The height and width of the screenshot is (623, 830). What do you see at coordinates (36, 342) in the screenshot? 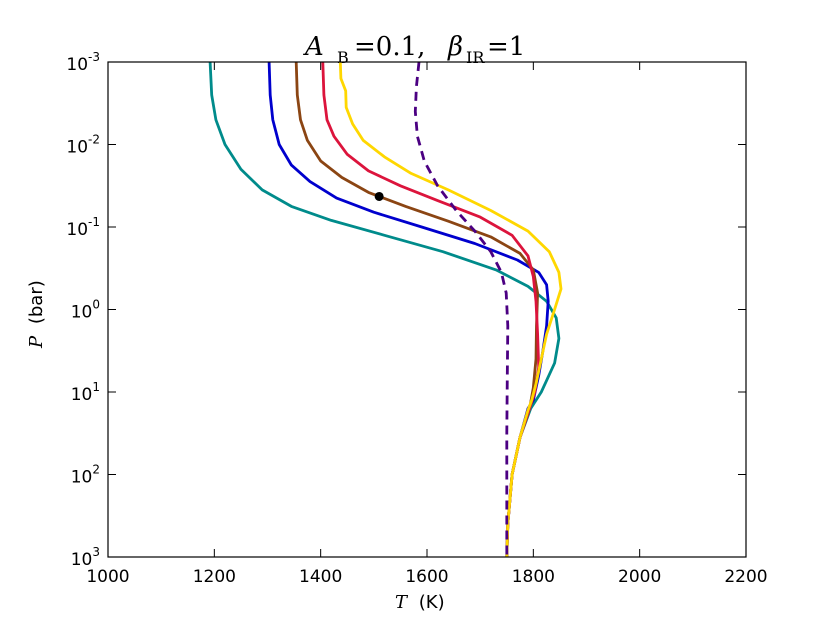
I see `y-axis-label-var: P` at bounding box center [36, 342].